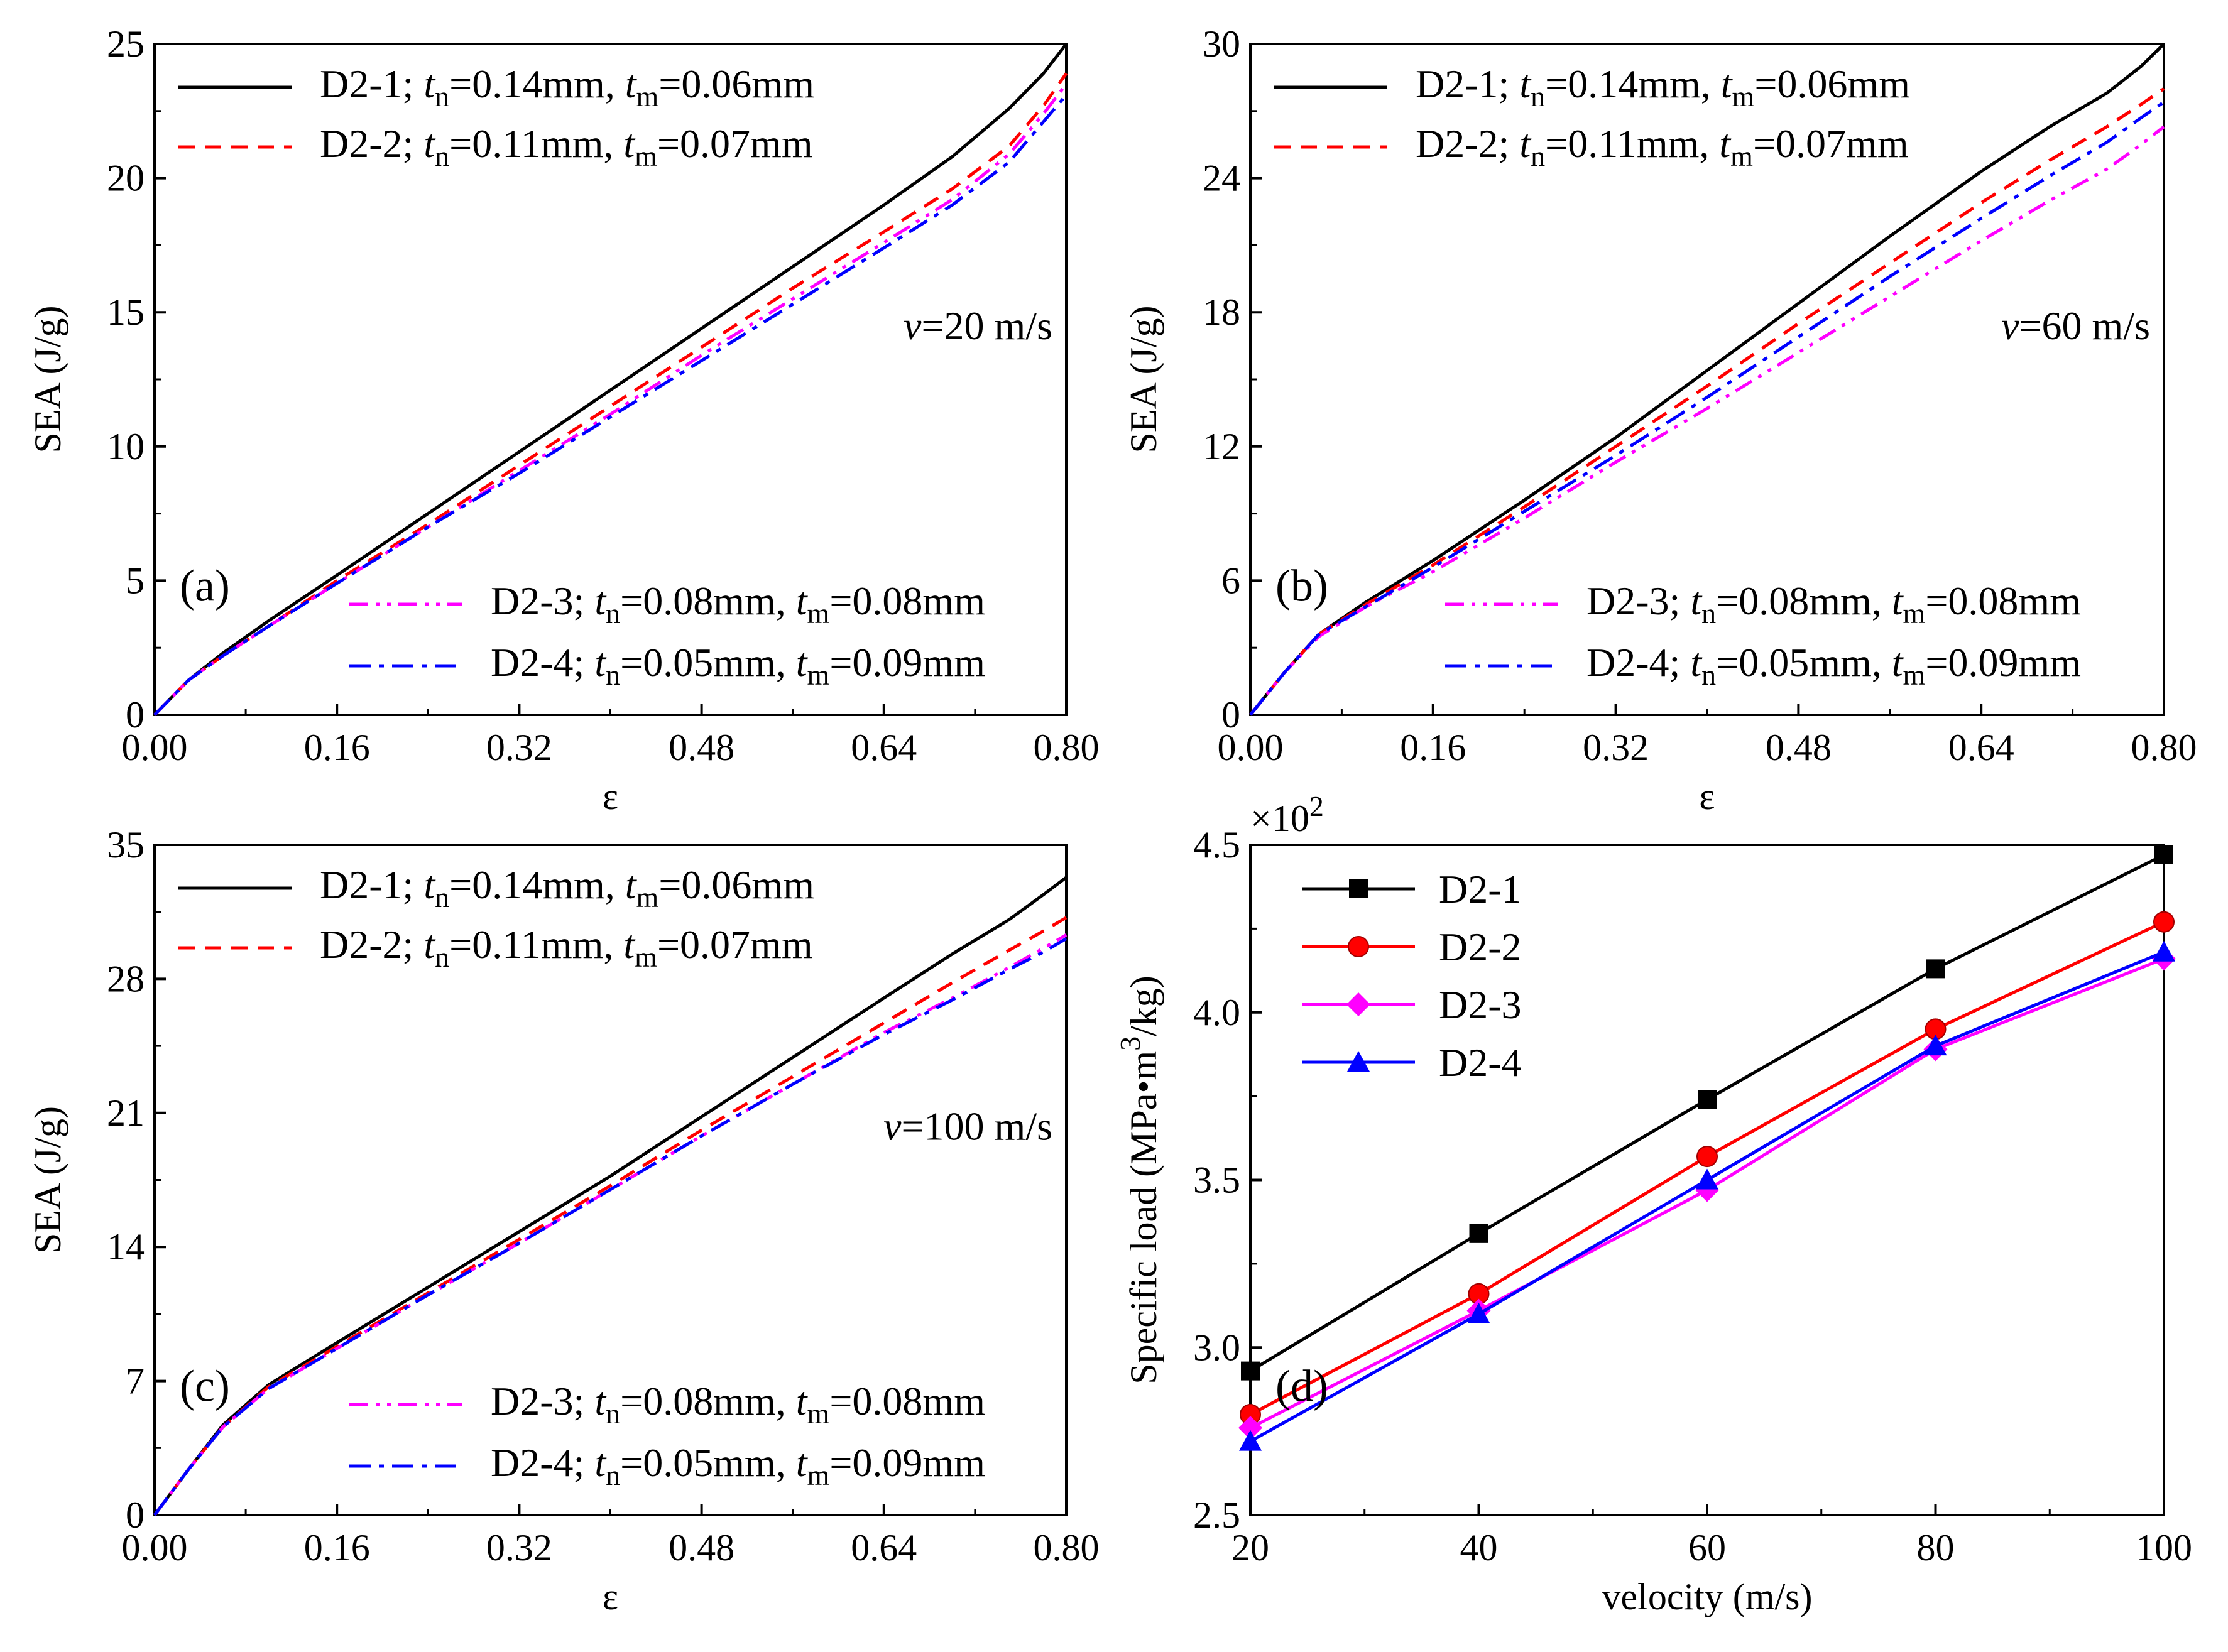  Describe the element at coordinates (126, 44) in the screenshot. I see `y-tick-label: 25` at that location.